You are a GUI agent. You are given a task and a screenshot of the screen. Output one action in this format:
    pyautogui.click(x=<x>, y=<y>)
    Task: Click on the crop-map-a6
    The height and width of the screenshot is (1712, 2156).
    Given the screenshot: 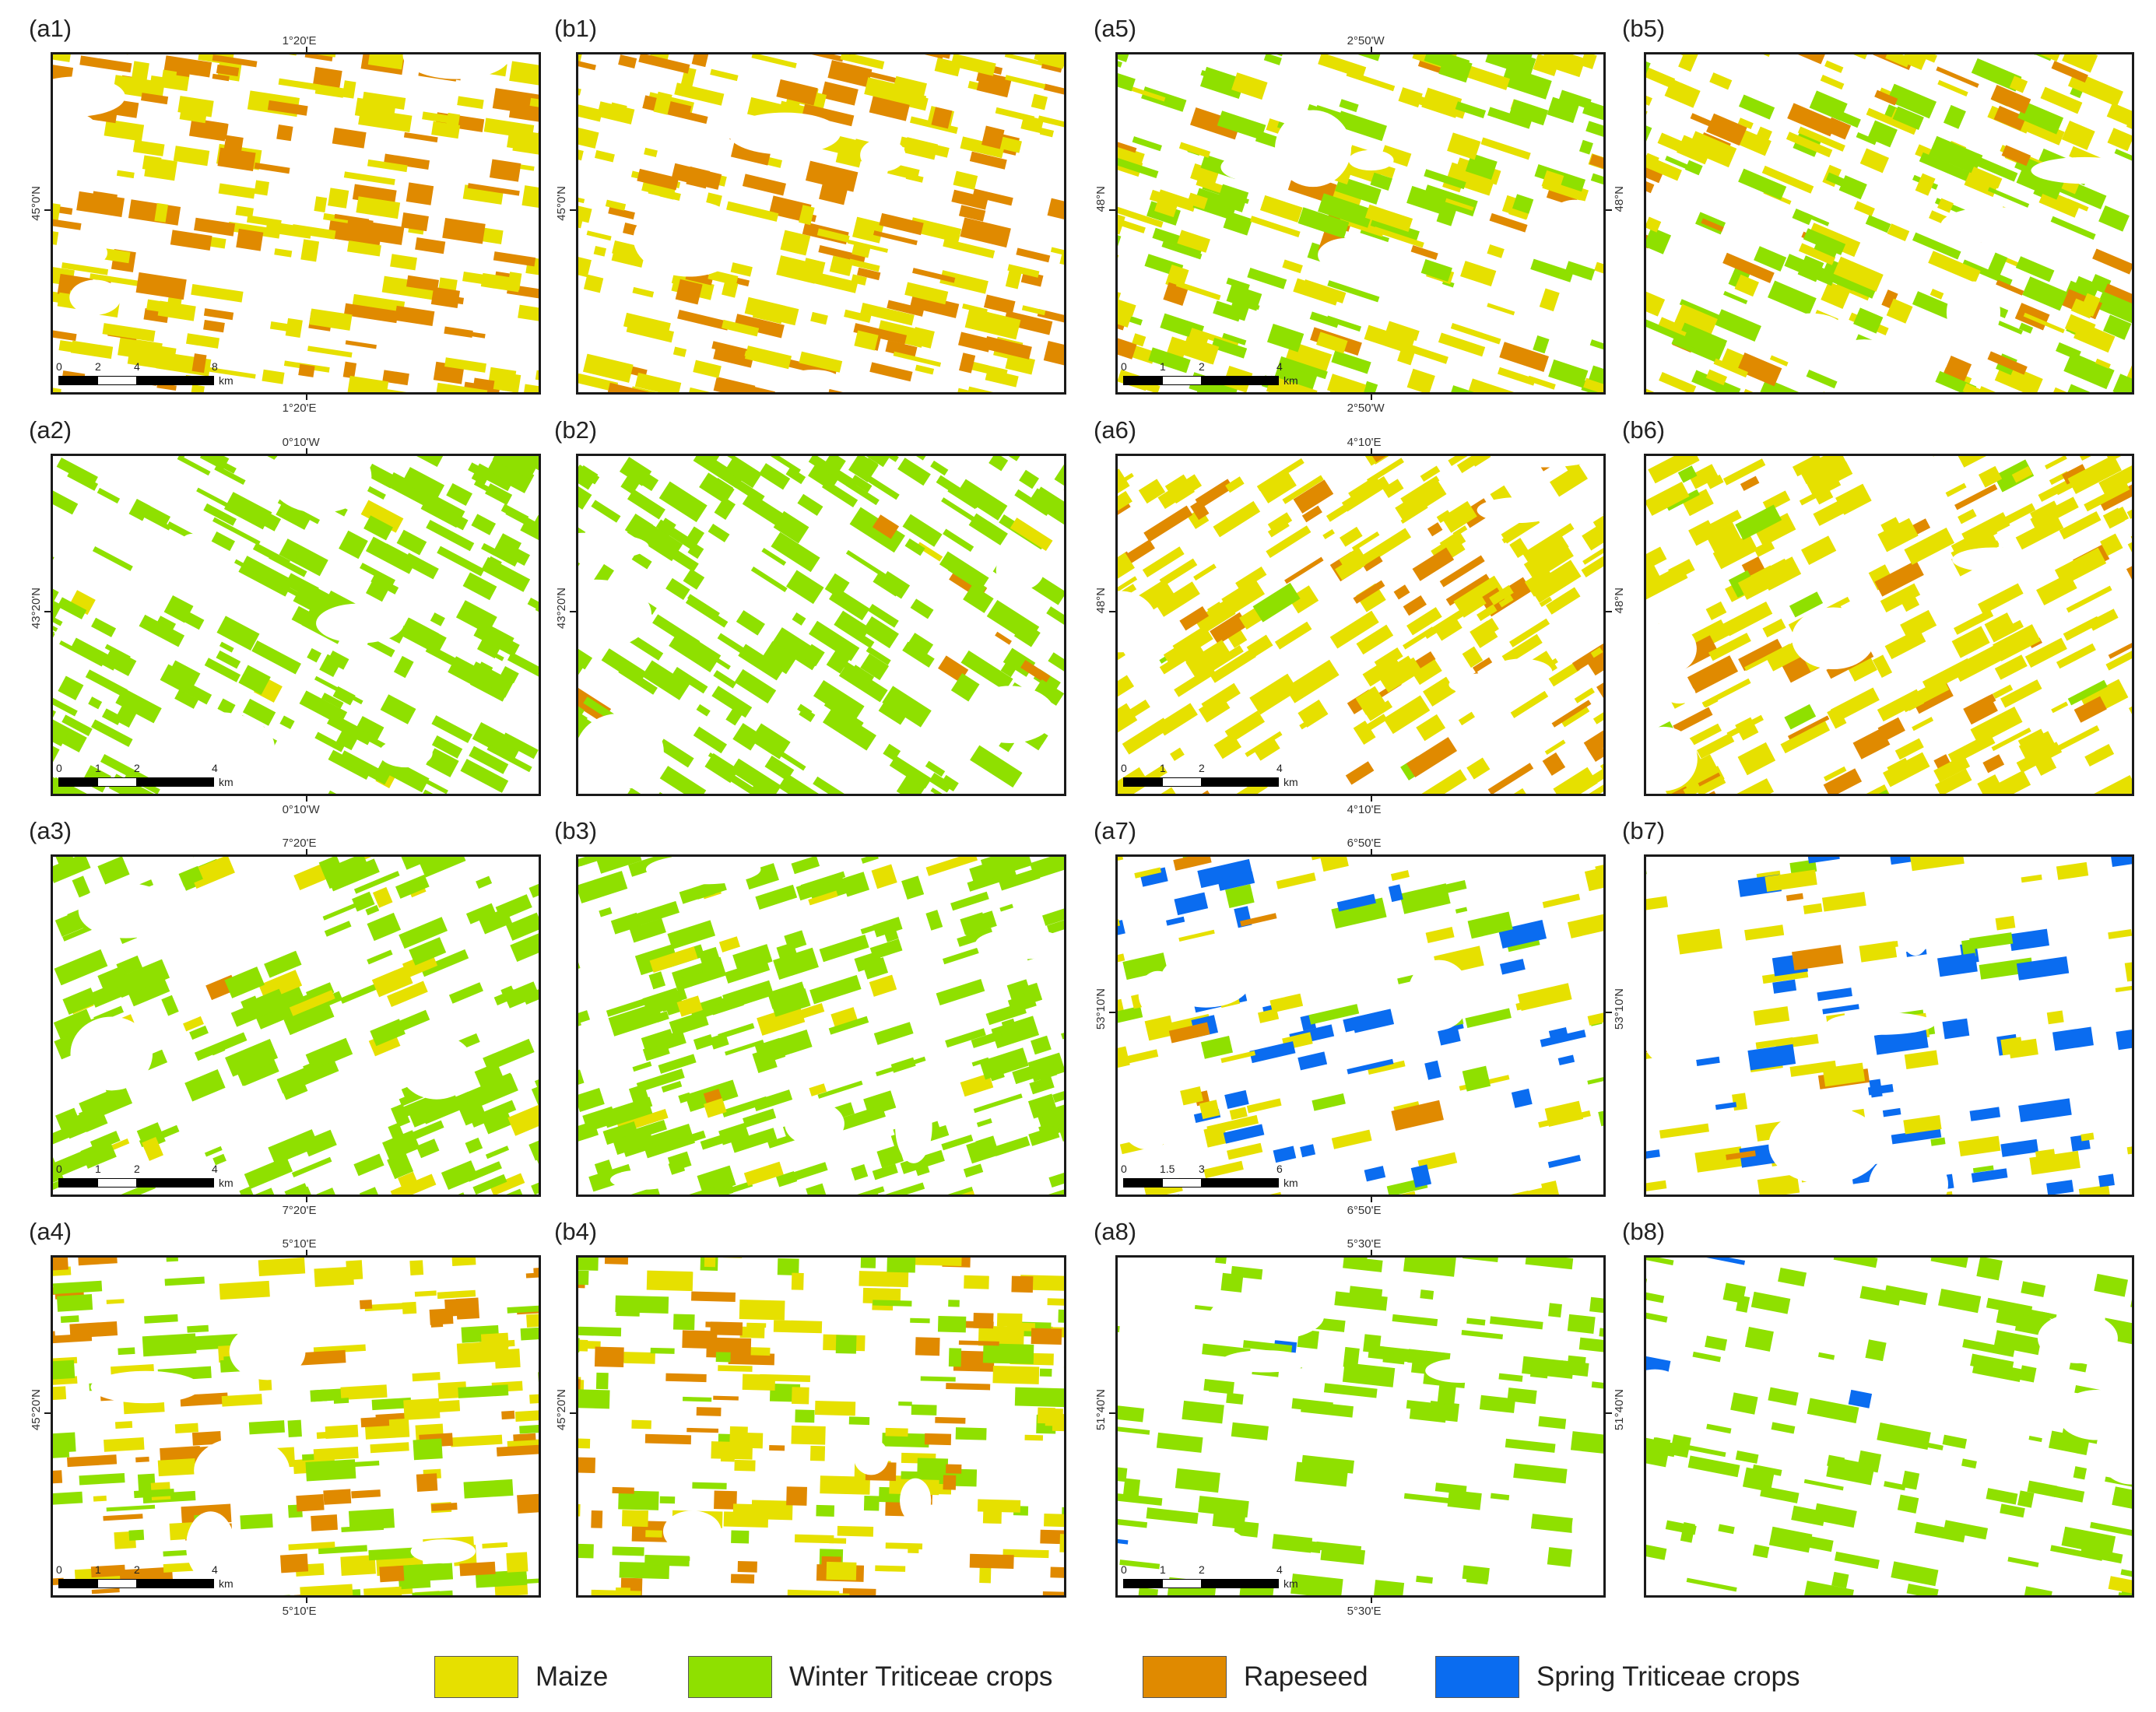 What is the action you would take?
    pyautogui.click(x=1360, y=625)
    